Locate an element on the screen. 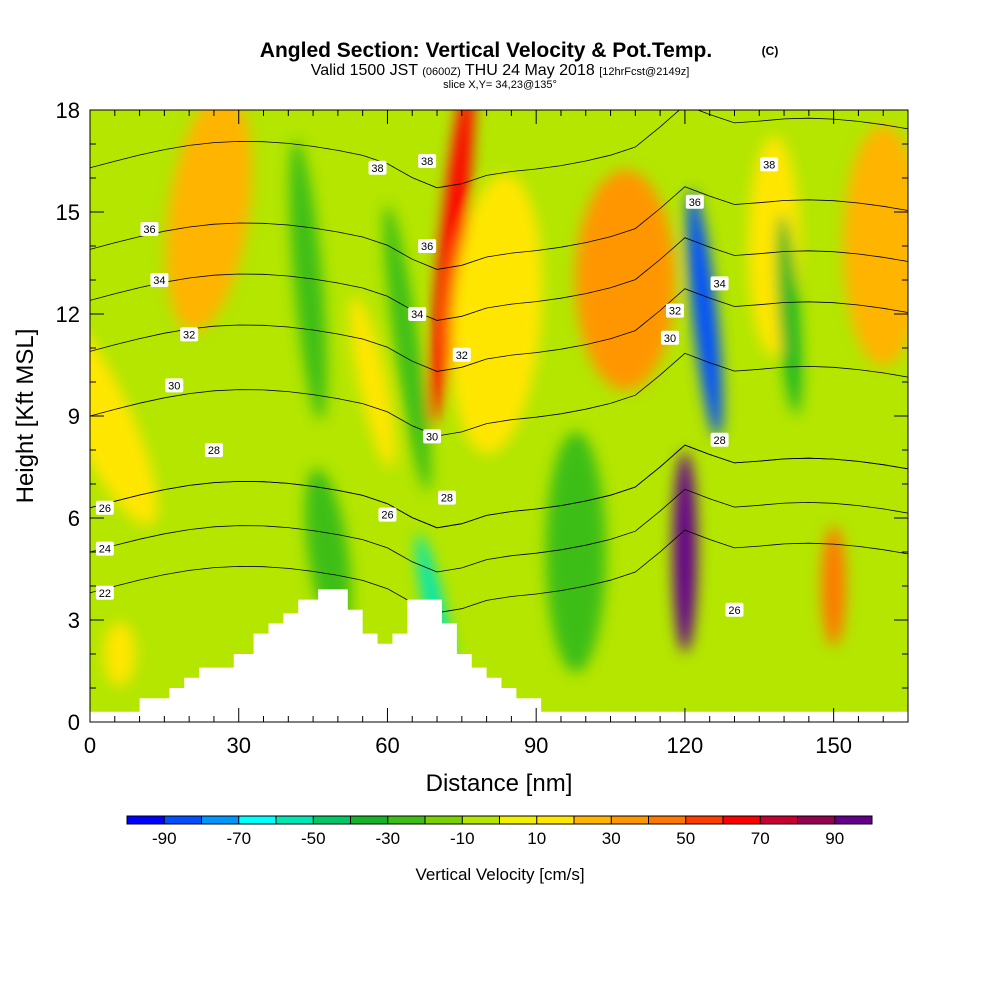  y-axis-label: Height [Kft MSL] is located at coordinates (25, 416).